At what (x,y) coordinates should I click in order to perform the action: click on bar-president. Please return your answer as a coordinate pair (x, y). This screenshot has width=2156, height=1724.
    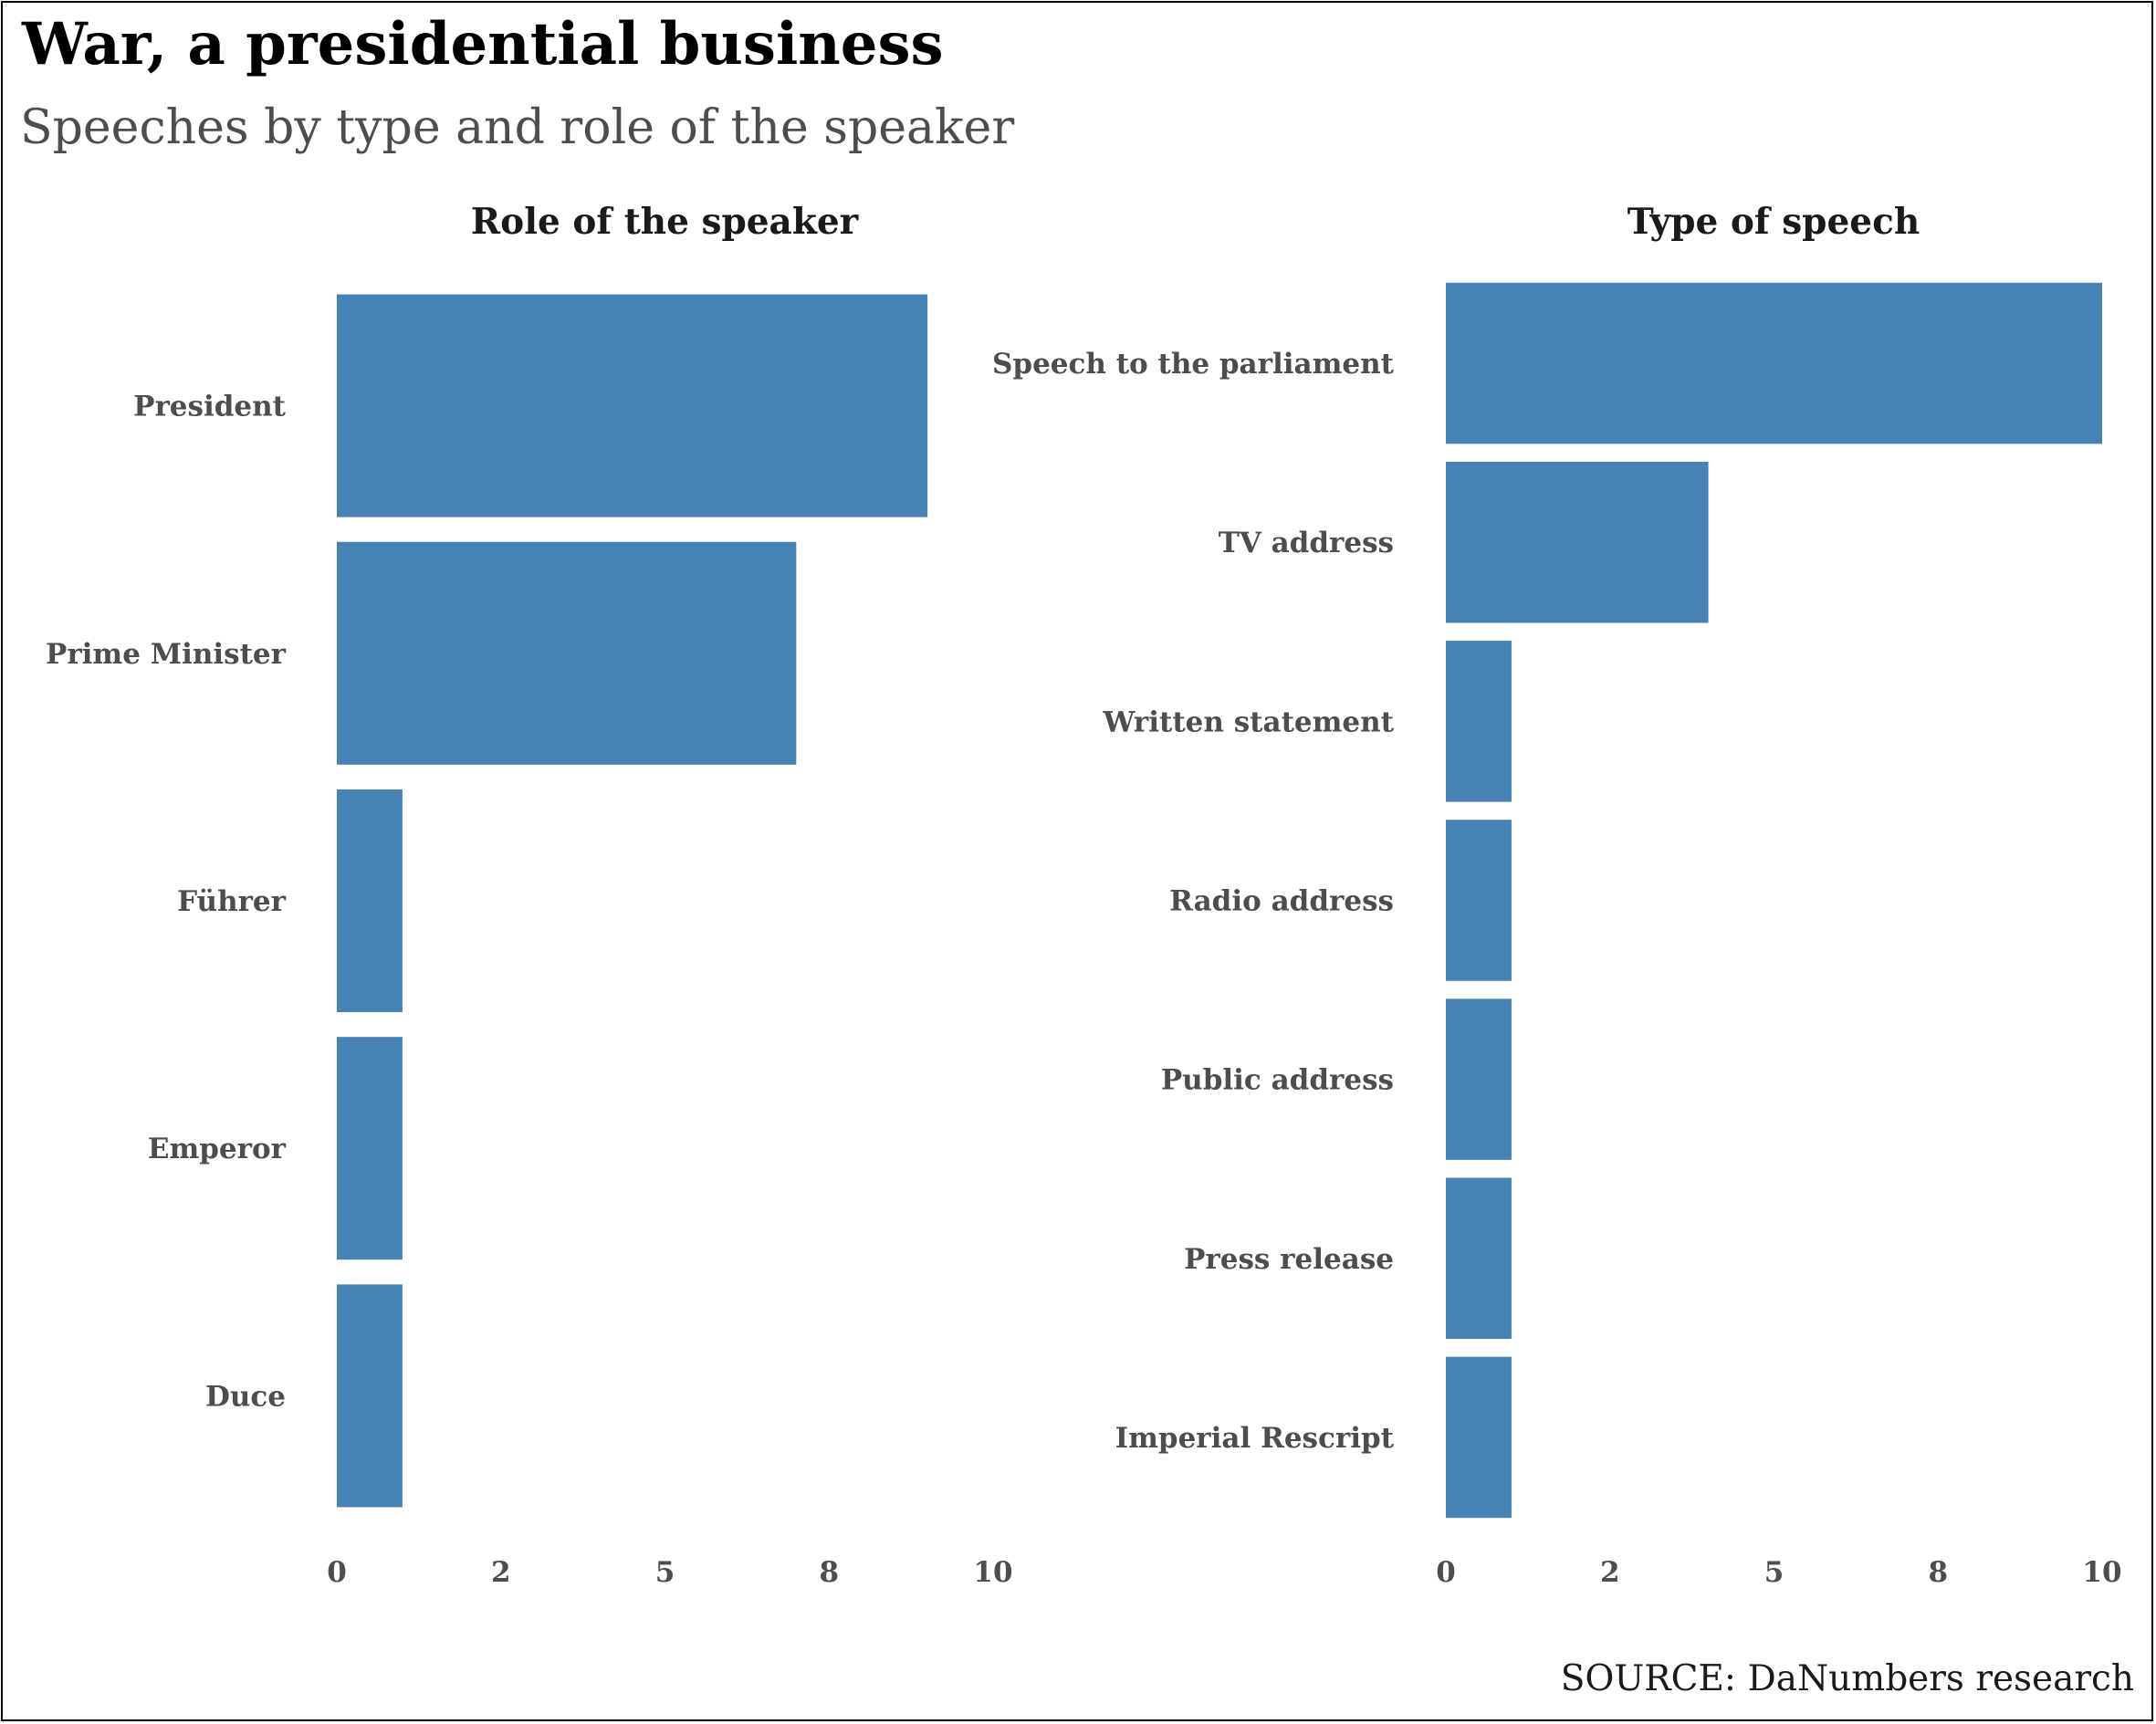
    Looking at the image, I should click on (633, 405).